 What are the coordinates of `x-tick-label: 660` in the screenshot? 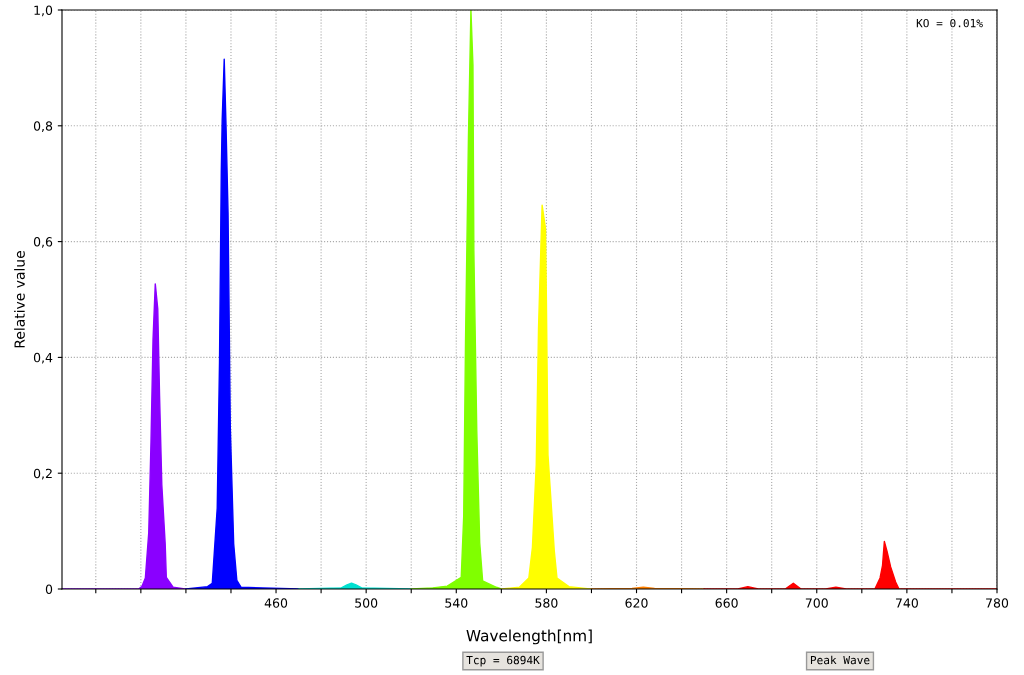 It's located at (726, 603).